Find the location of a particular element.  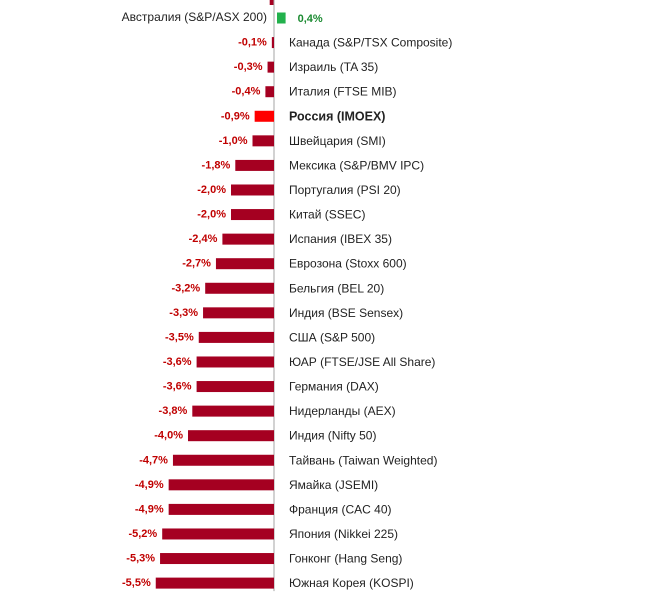

value-label-22: -5,3% is located at coordinates (140, 559).